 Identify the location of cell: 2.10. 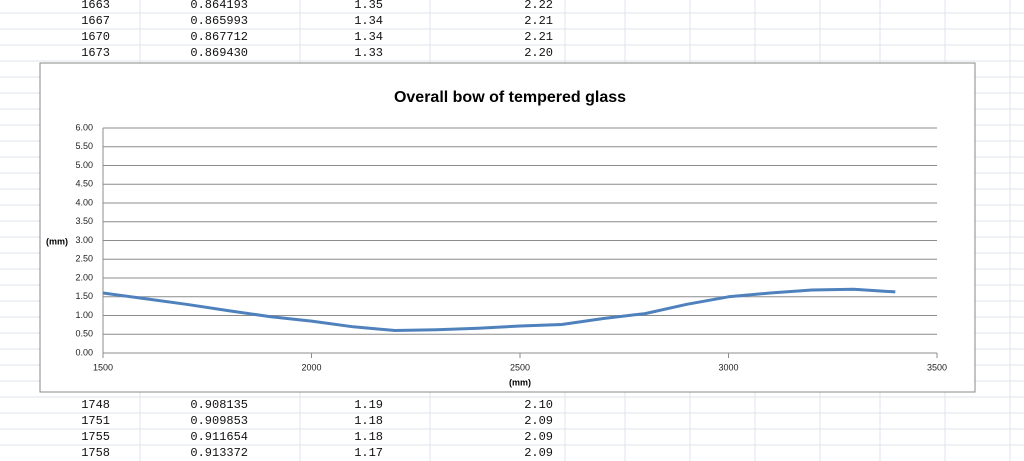
(538, 405).